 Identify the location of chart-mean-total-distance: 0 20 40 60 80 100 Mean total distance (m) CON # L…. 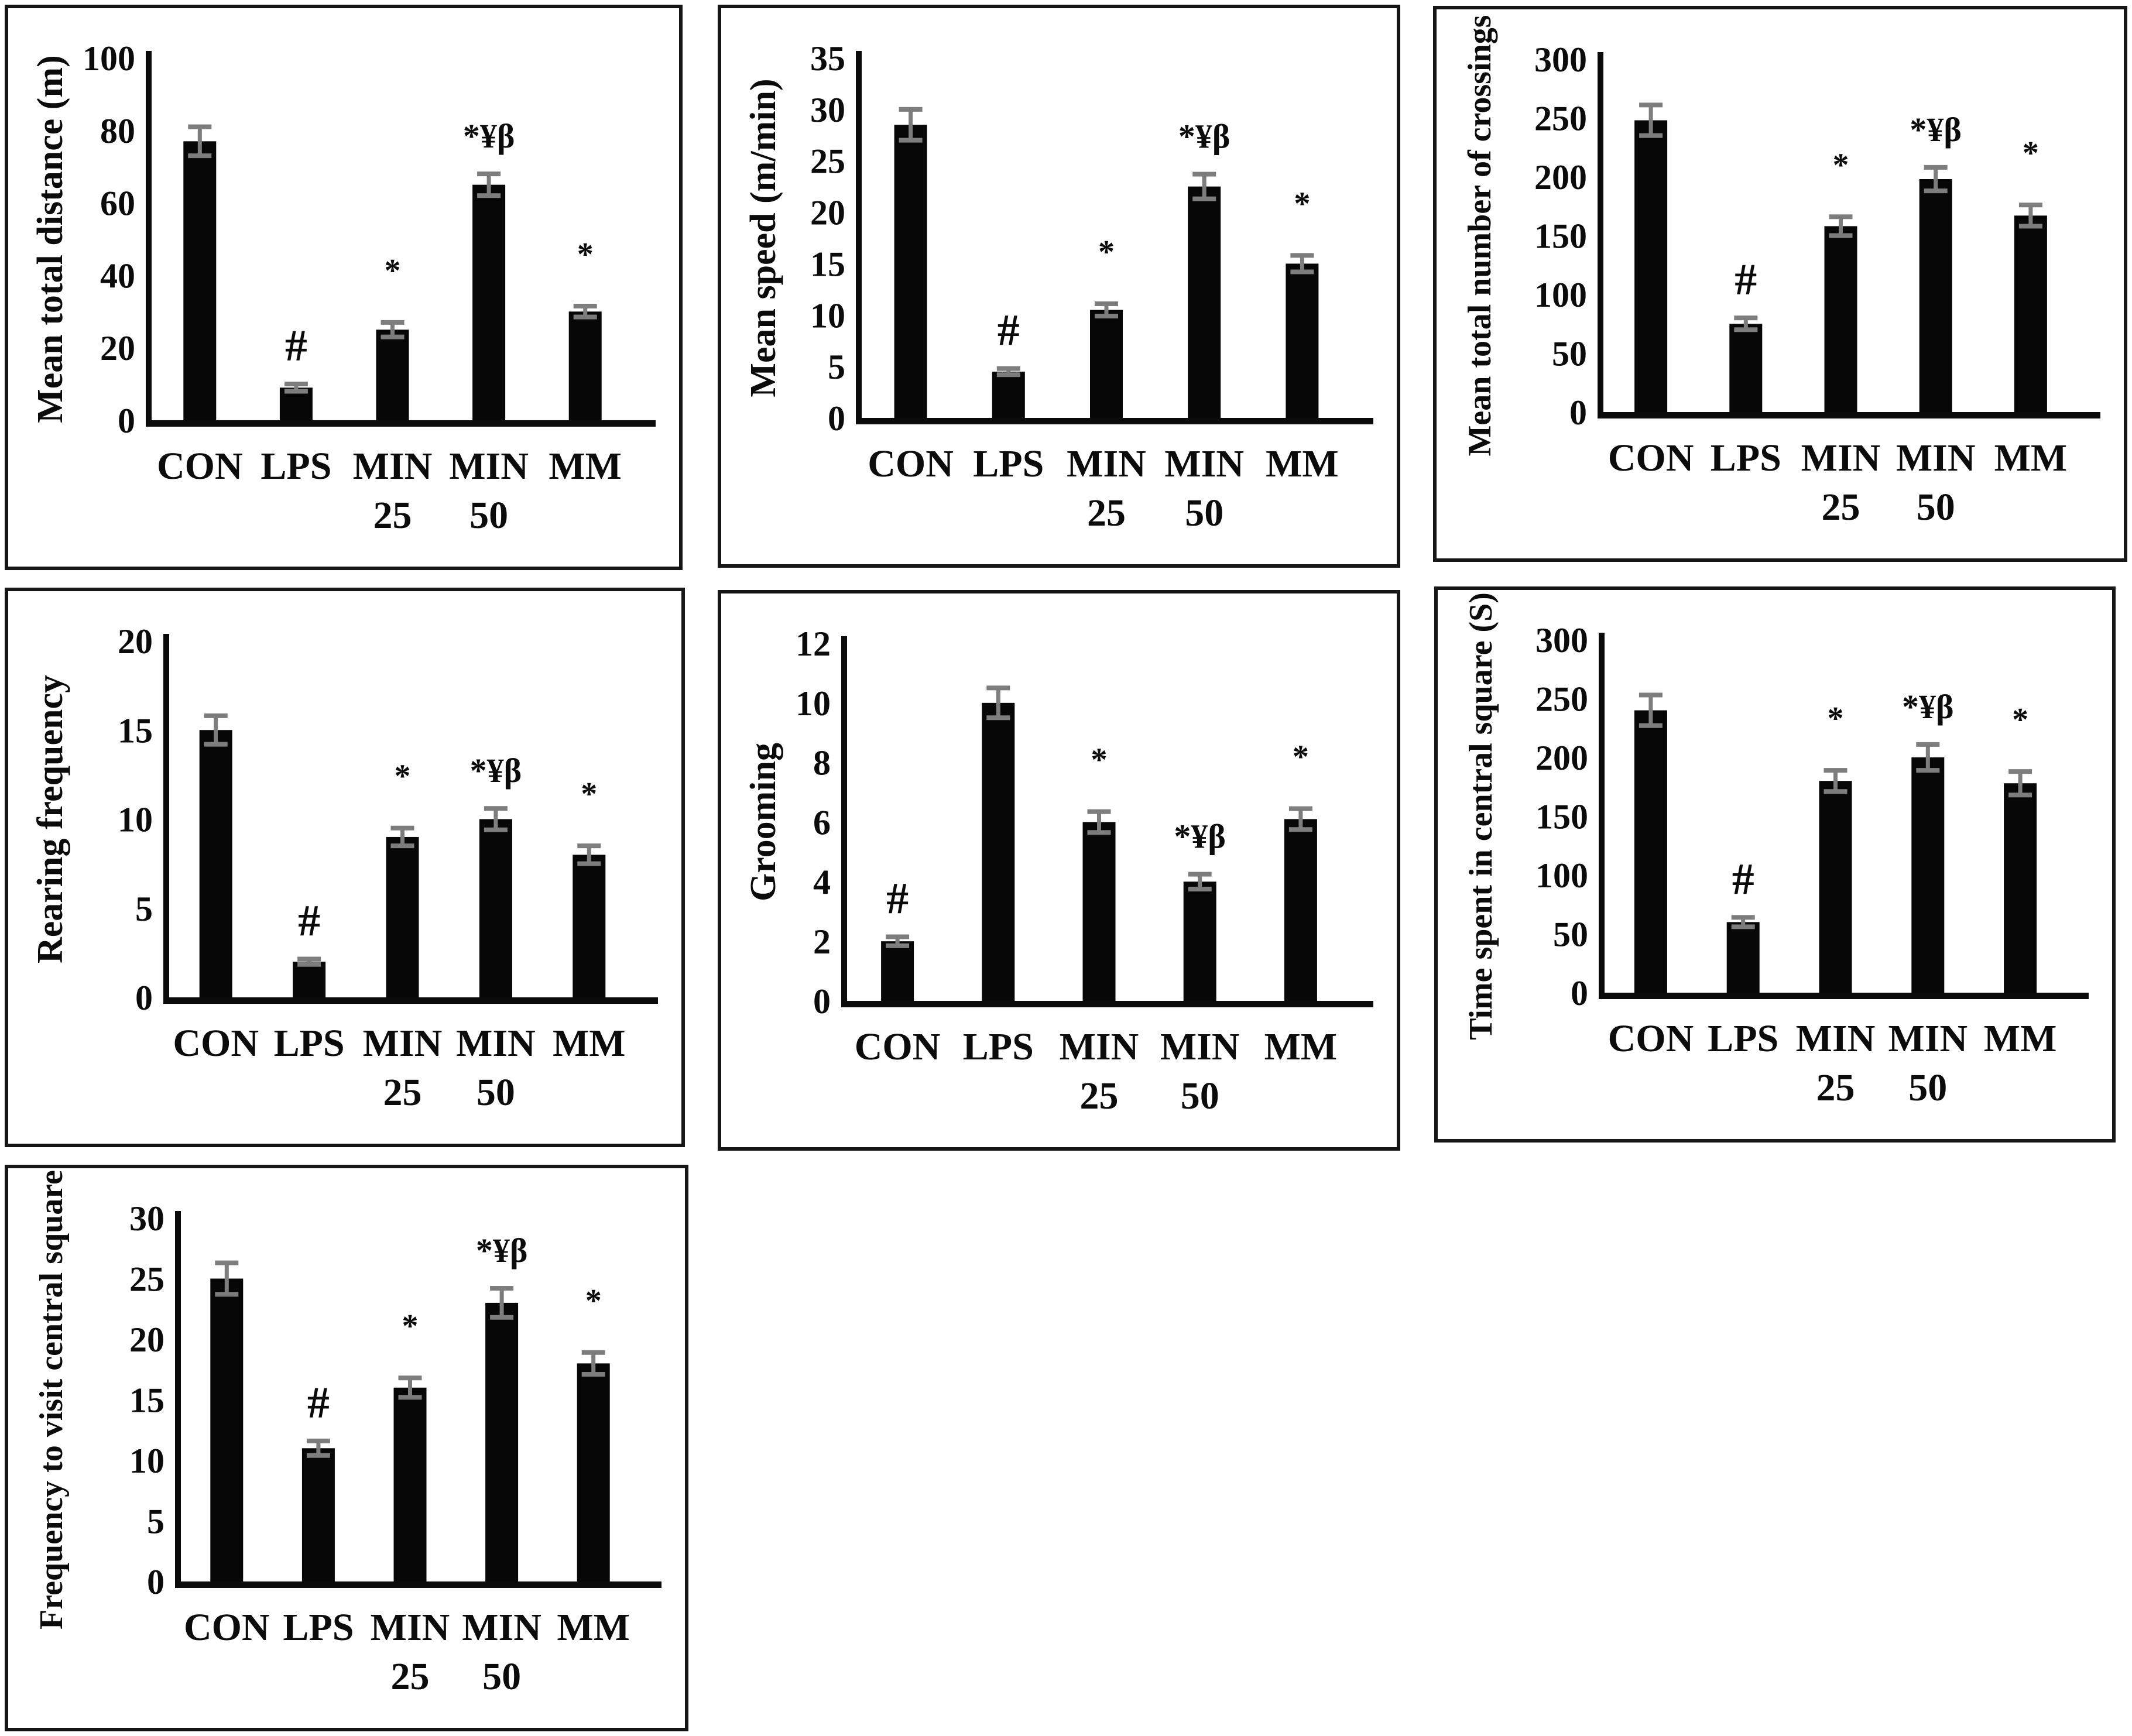
(344, 287).